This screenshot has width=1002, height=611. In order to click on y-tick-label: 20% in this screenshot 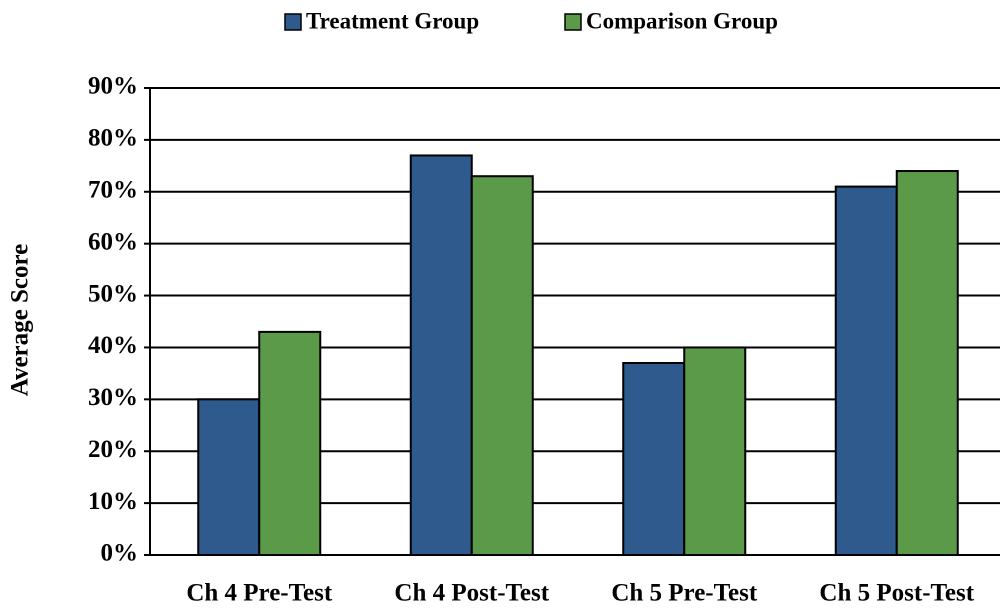, I will do `click(113, 449)`.